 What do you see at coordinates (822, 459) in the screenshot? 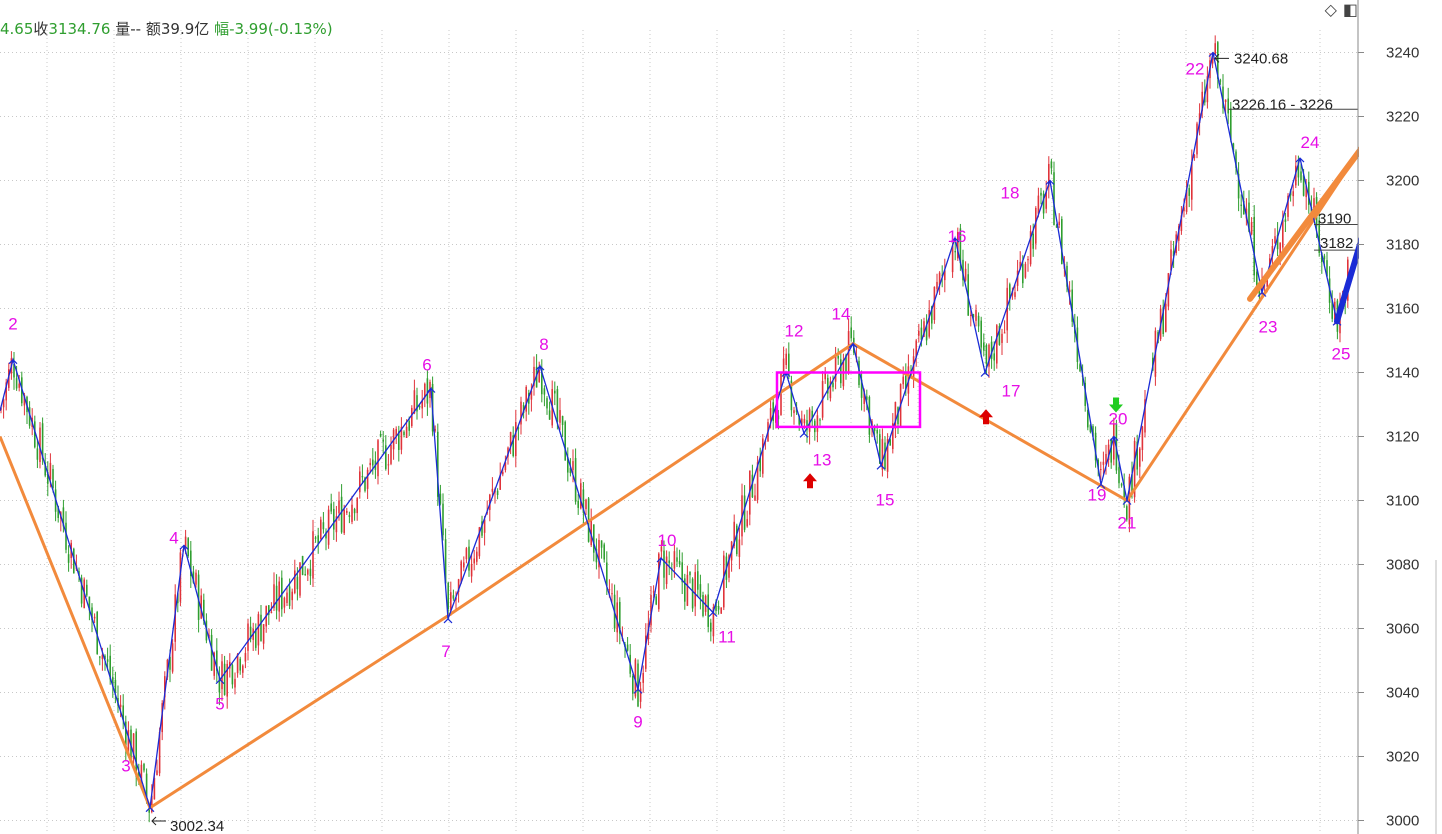
I see `wave-label-13: 13` at bounding box center [822, 459].